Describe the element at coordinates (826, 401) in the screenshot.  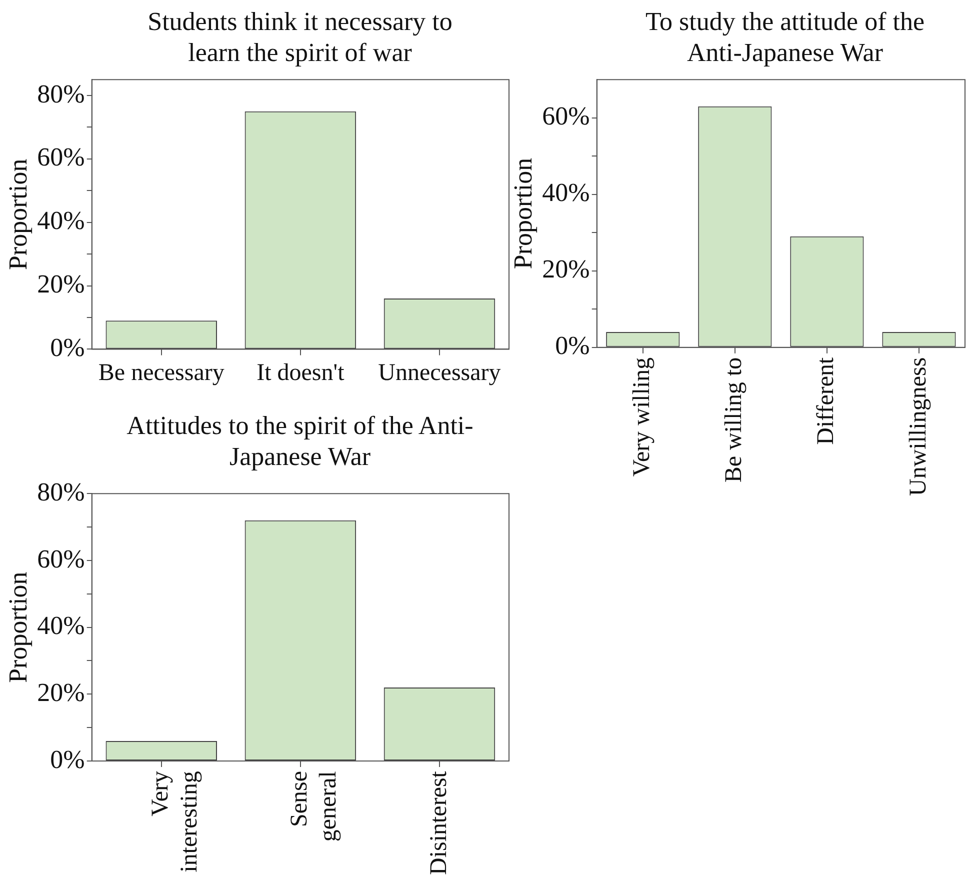
I see `x-tick-label: Different` at that location.